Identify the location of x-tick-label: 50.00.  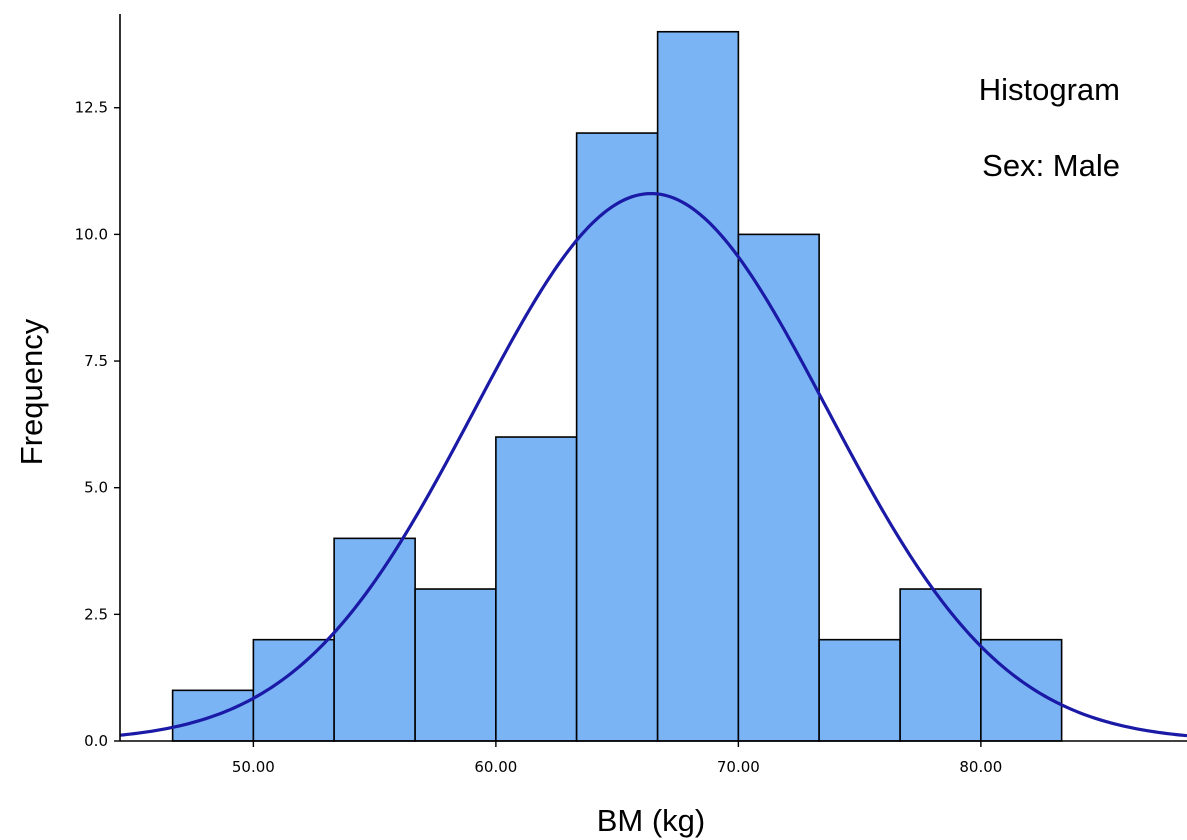
(253, 767).